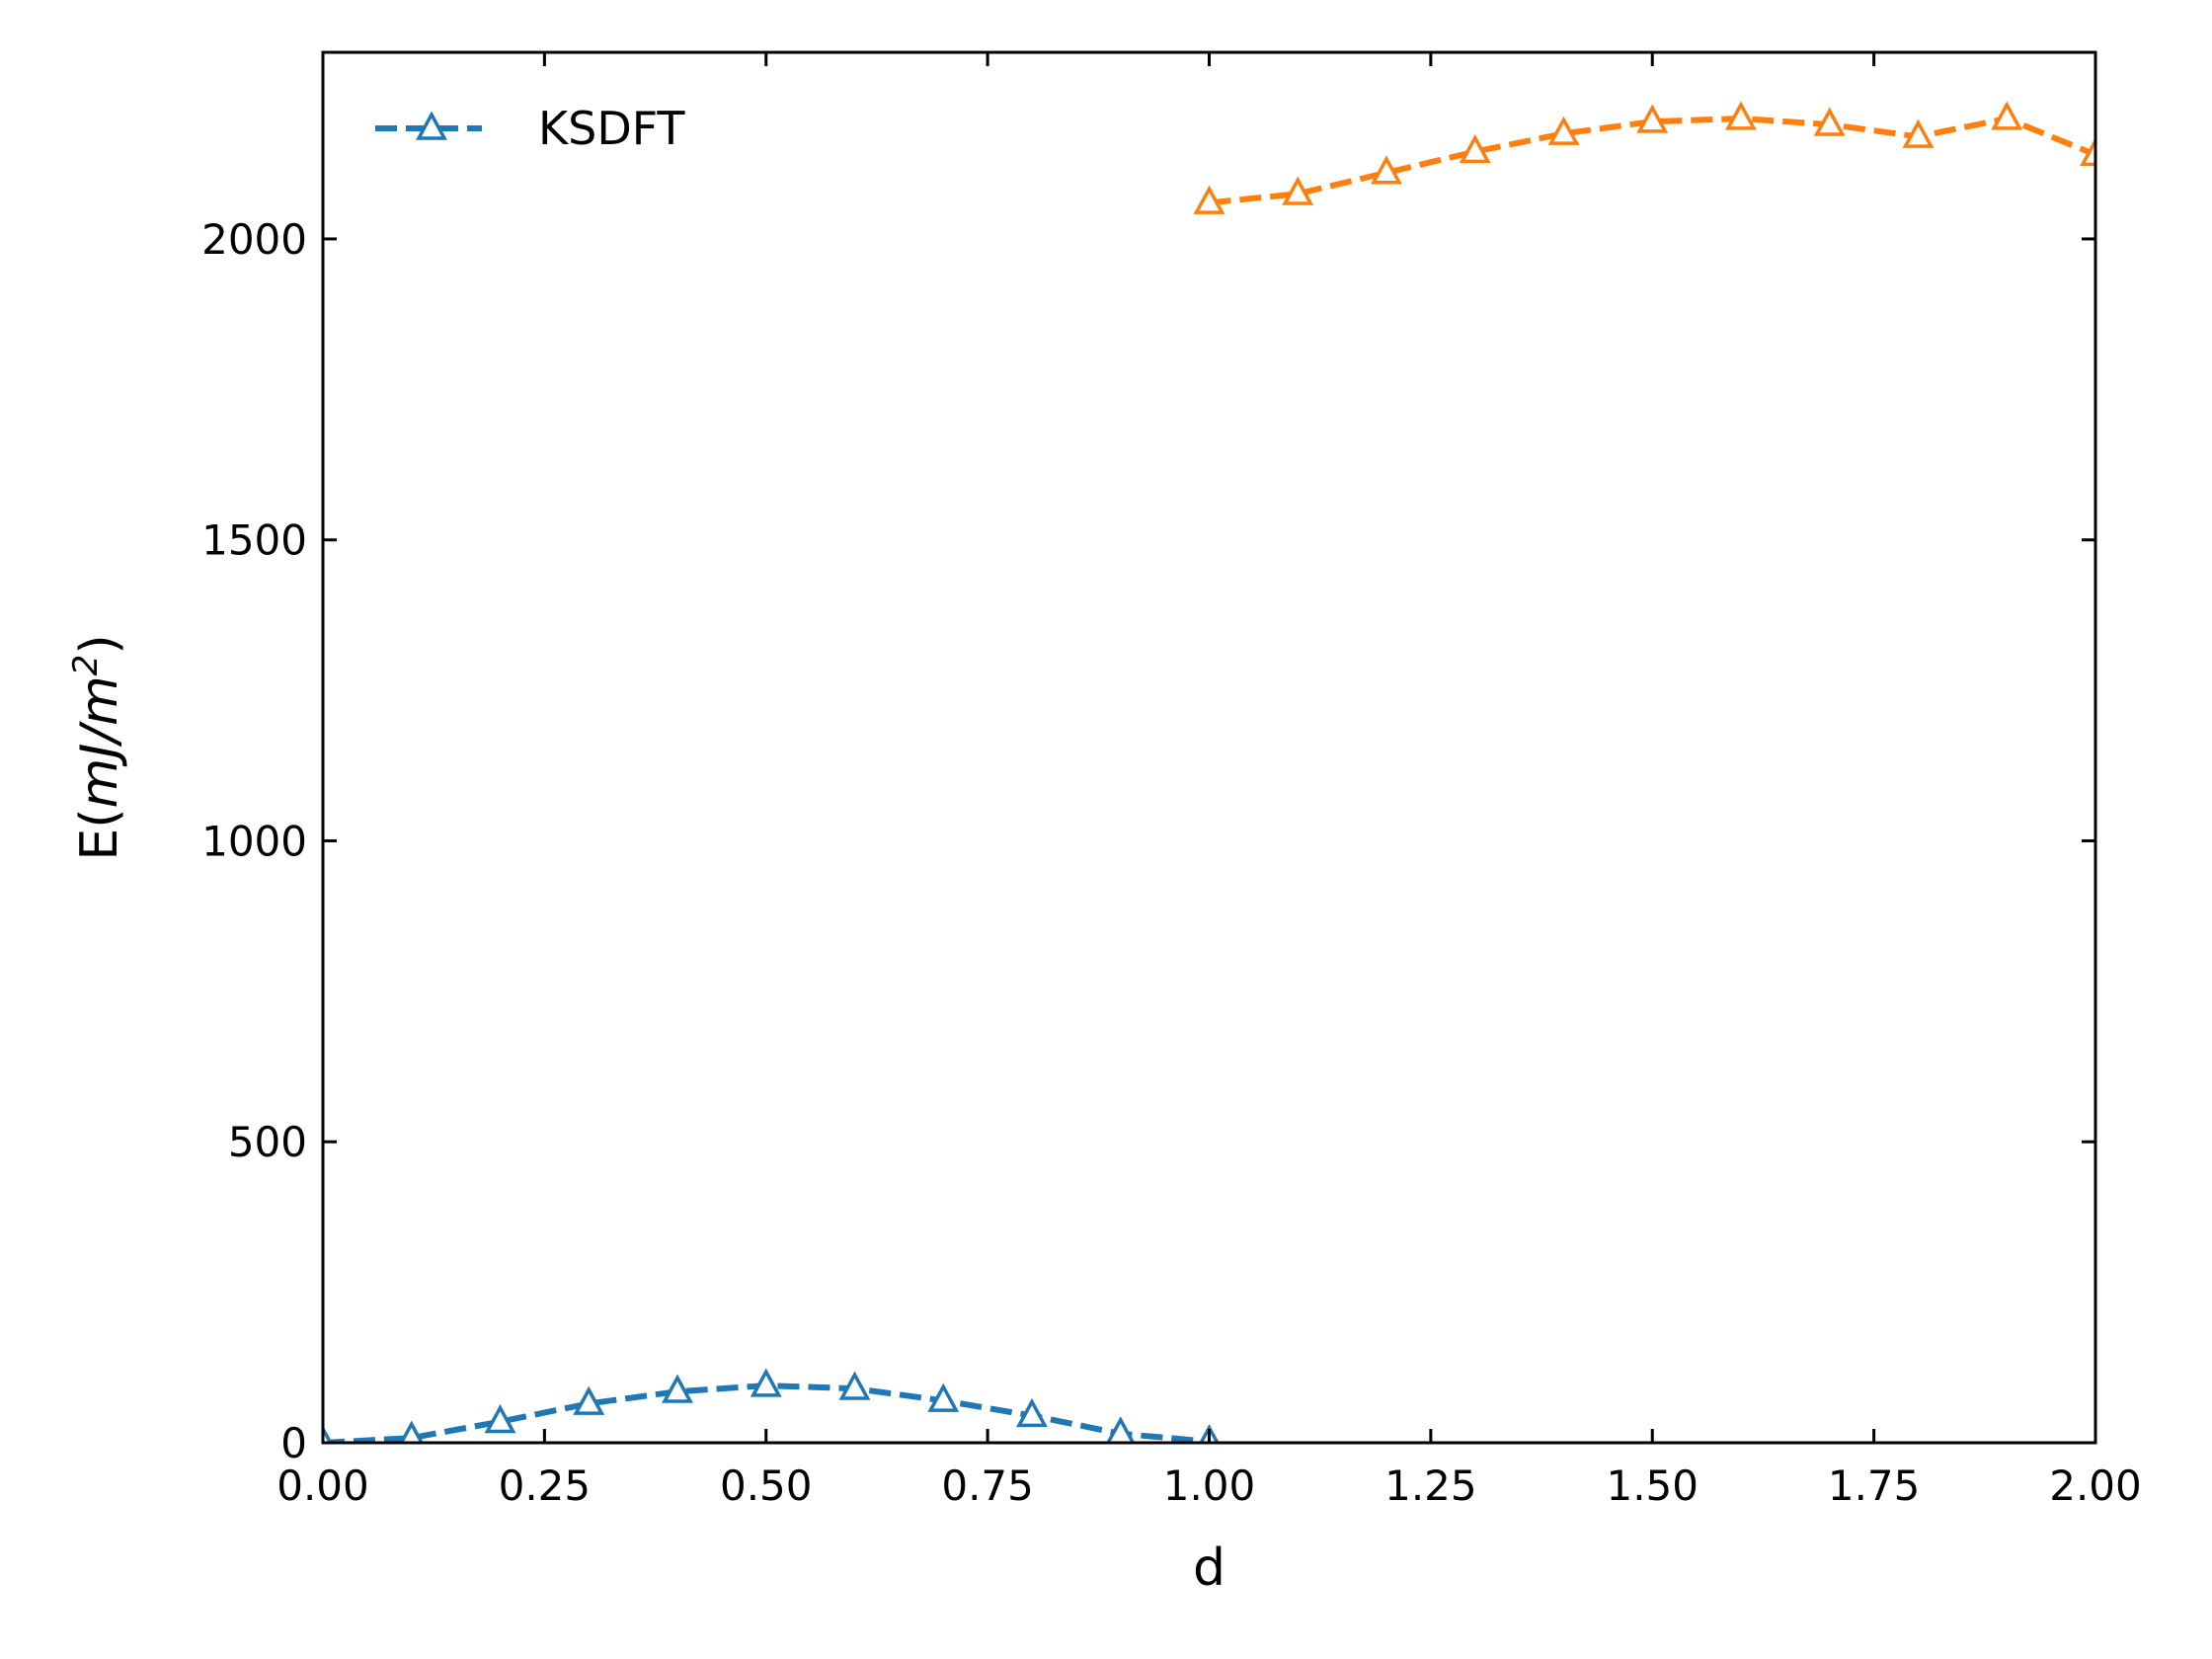  Describe the element at coordinates (323, 1486) in the screenshot. I see `x-tick-label: 0.00` at that location.